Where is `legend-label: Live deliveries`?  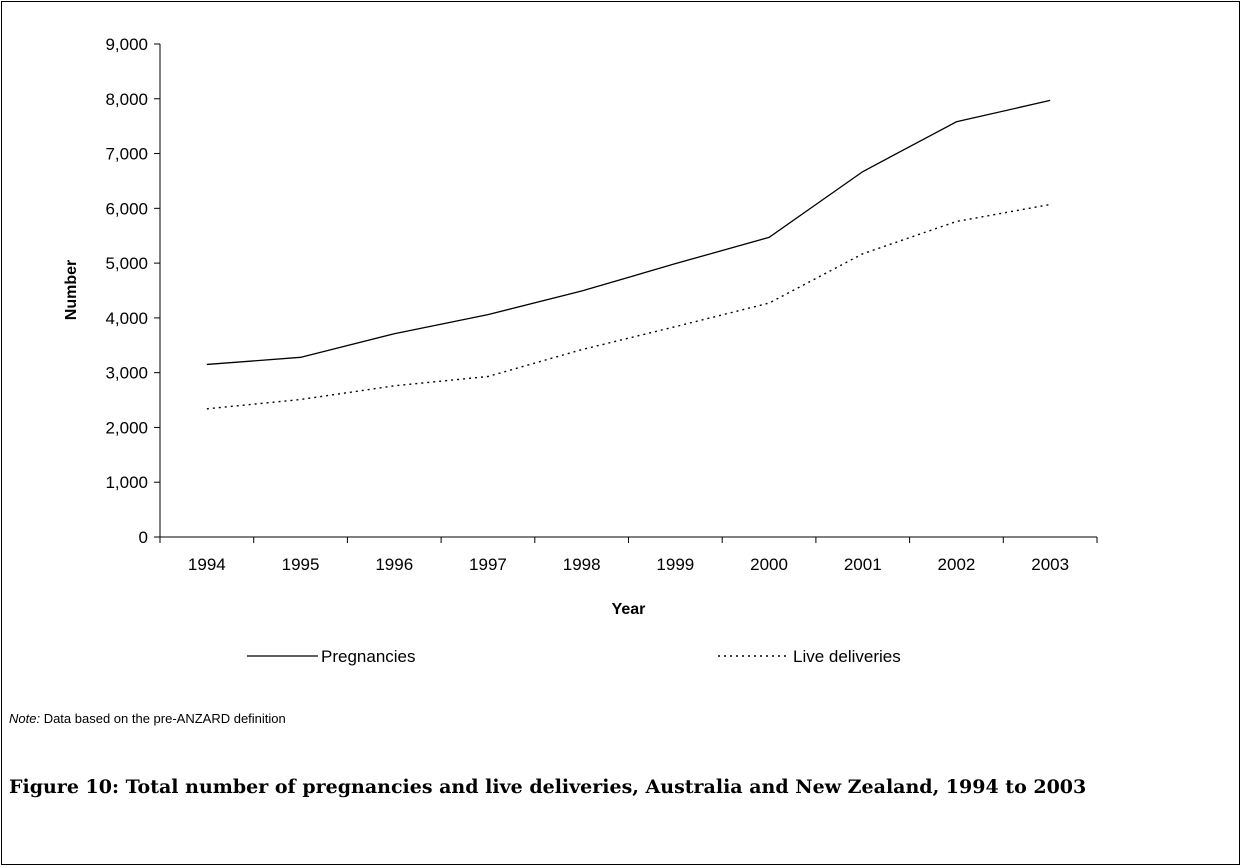 legend-label: Live deliveries is located at coordinates (847, 656).